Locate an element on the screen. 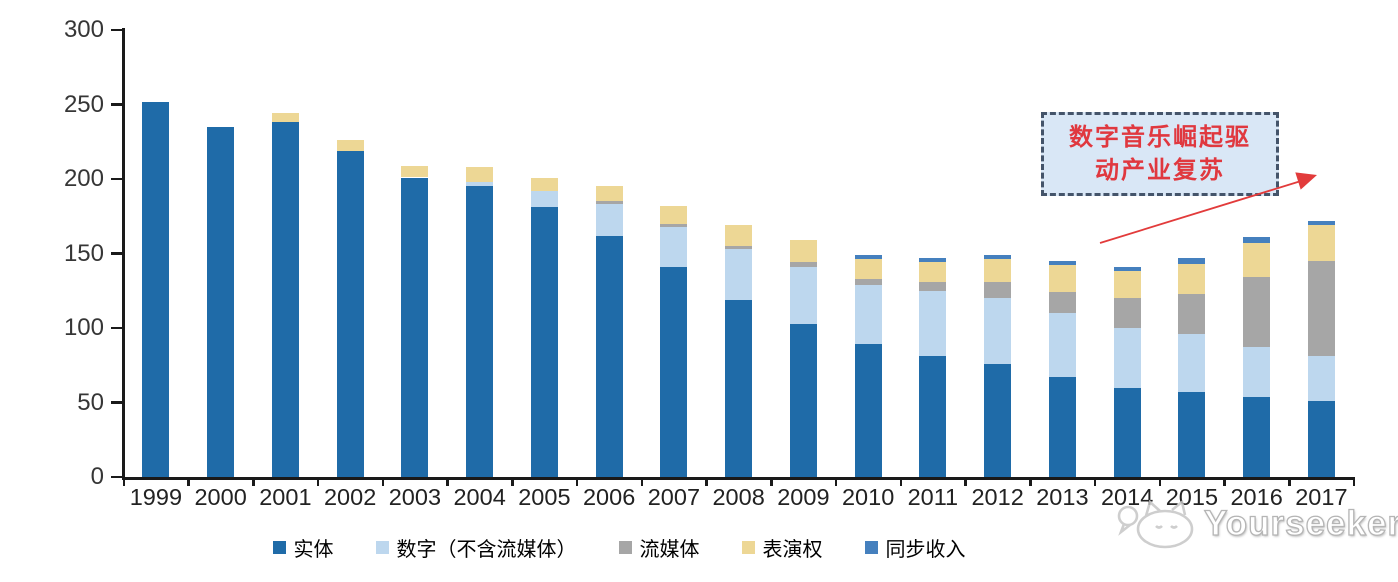 Image resolution: width=1398 pixels, height=582 pixels. legend-marker-sync-revenue is located at coordinates (871, 547).